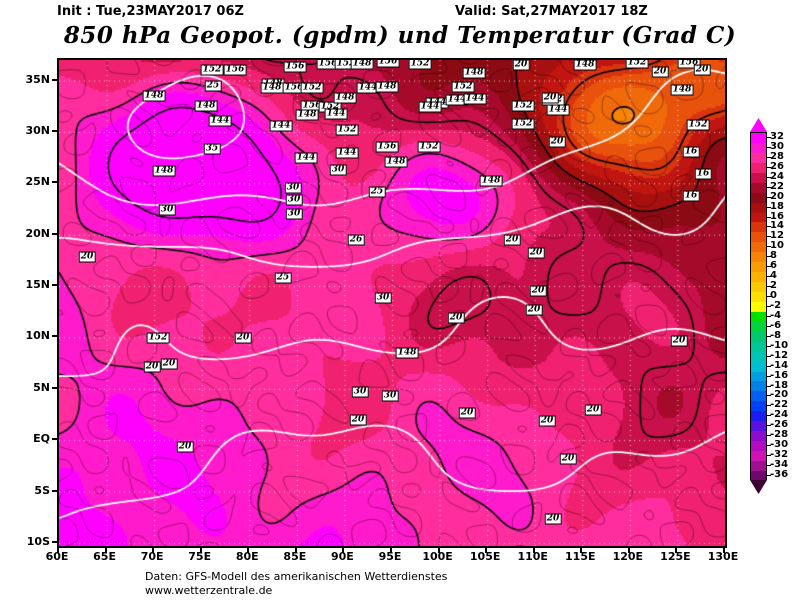  Describe the element at coordinates (437, 556) in the screenshot. I see `longitude-tick-label: 100E` at that location.